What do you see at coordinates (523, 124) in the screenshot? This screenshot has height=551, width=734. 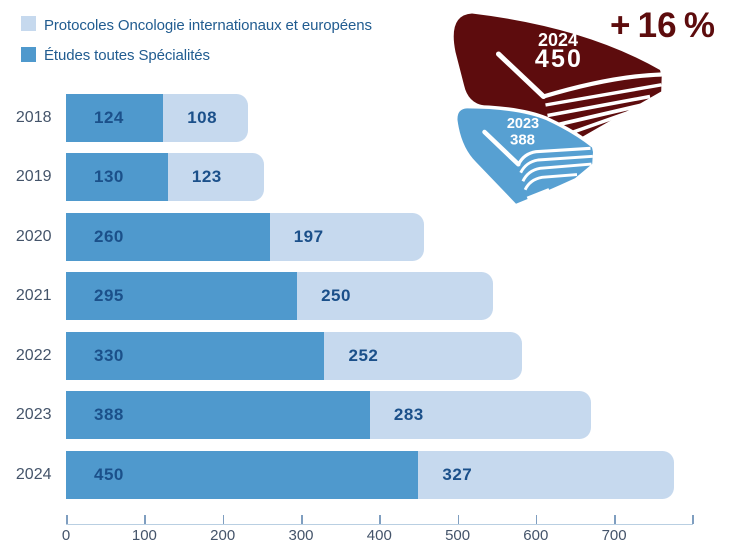 I see `svg-text: 2023` at bounding box center [523, 124].